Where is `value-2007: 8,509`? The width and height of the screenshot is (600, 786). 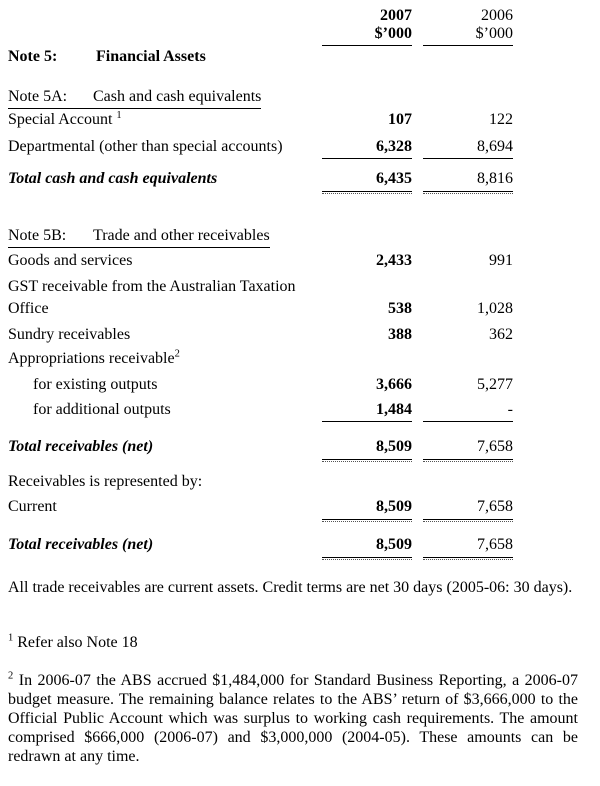
value-2007: 8,509 is located at coordinates (367, 510).